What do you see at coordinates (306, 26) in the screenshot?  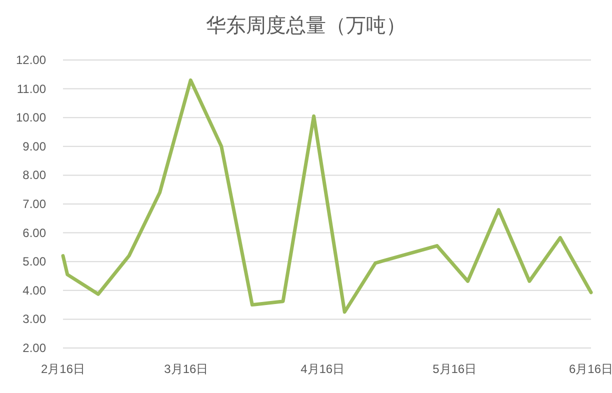 I see `chart-title: 华东周度总量（万吨）` at bounding box center [306, 26].